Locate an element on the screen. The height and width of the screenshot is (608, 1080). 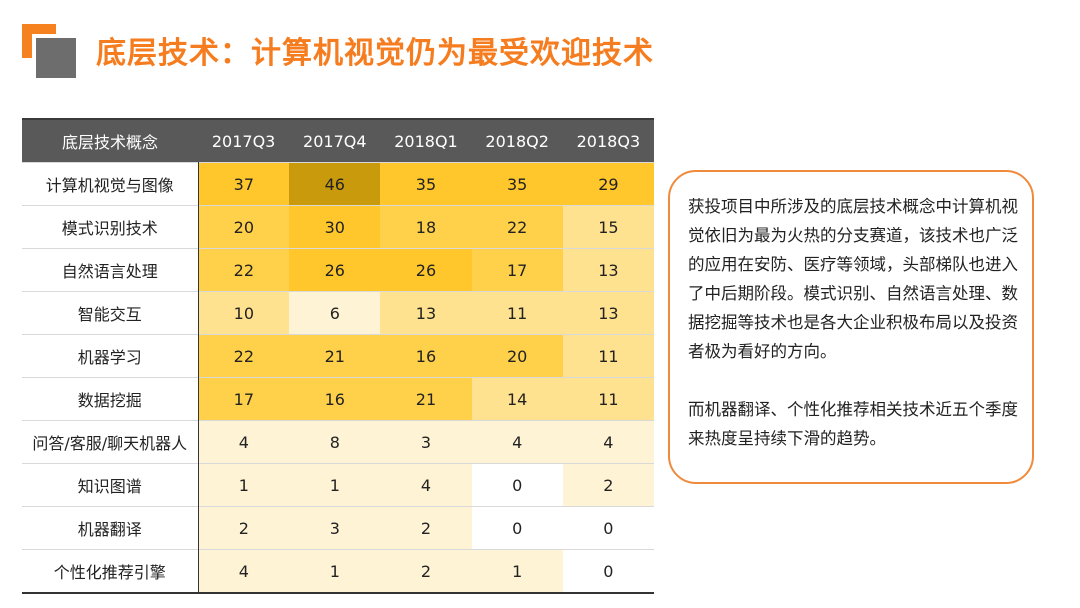
column-header: 2018Q1 is located at coordinates (426, 140).